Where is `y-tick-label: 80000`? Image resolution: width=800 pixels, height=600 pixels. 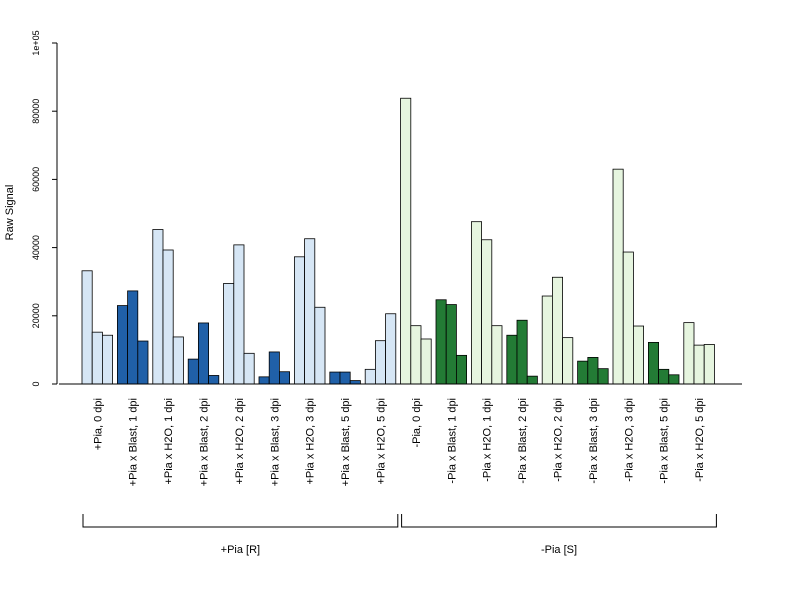 y-tick-label: 80000 is located at coordinates (36, 111).